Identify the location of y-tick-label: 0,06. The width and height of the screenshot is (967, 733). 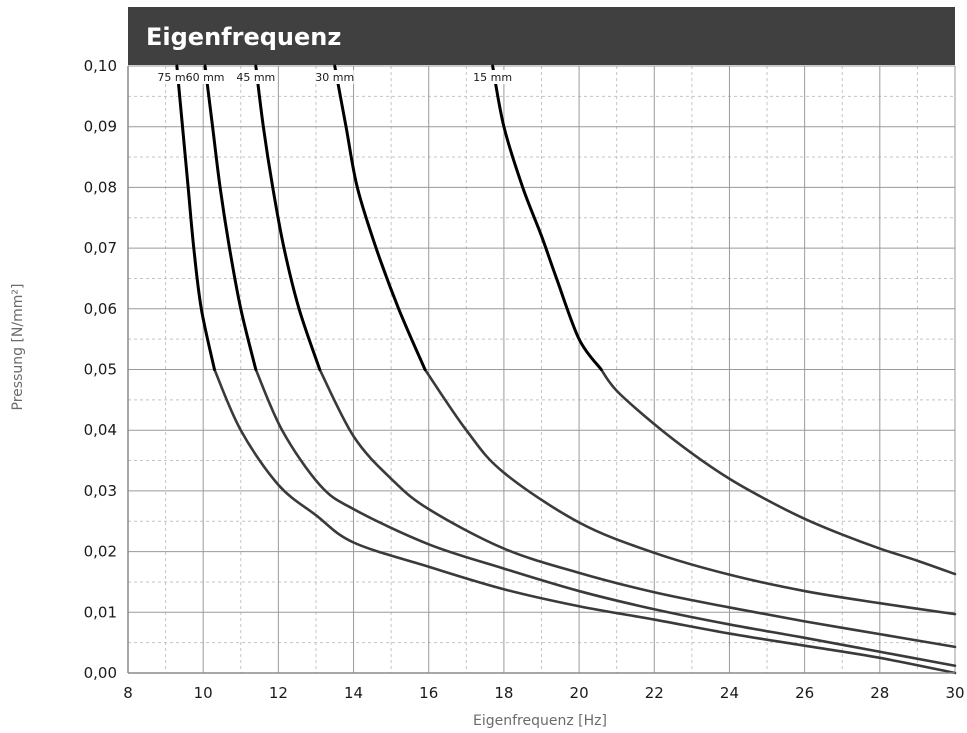
(100, 309).